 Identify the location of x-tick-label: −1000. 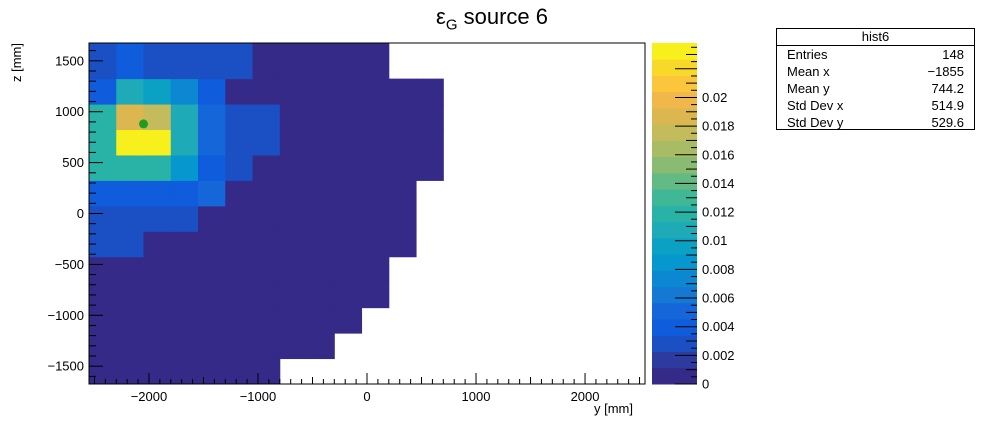
(258, 396).